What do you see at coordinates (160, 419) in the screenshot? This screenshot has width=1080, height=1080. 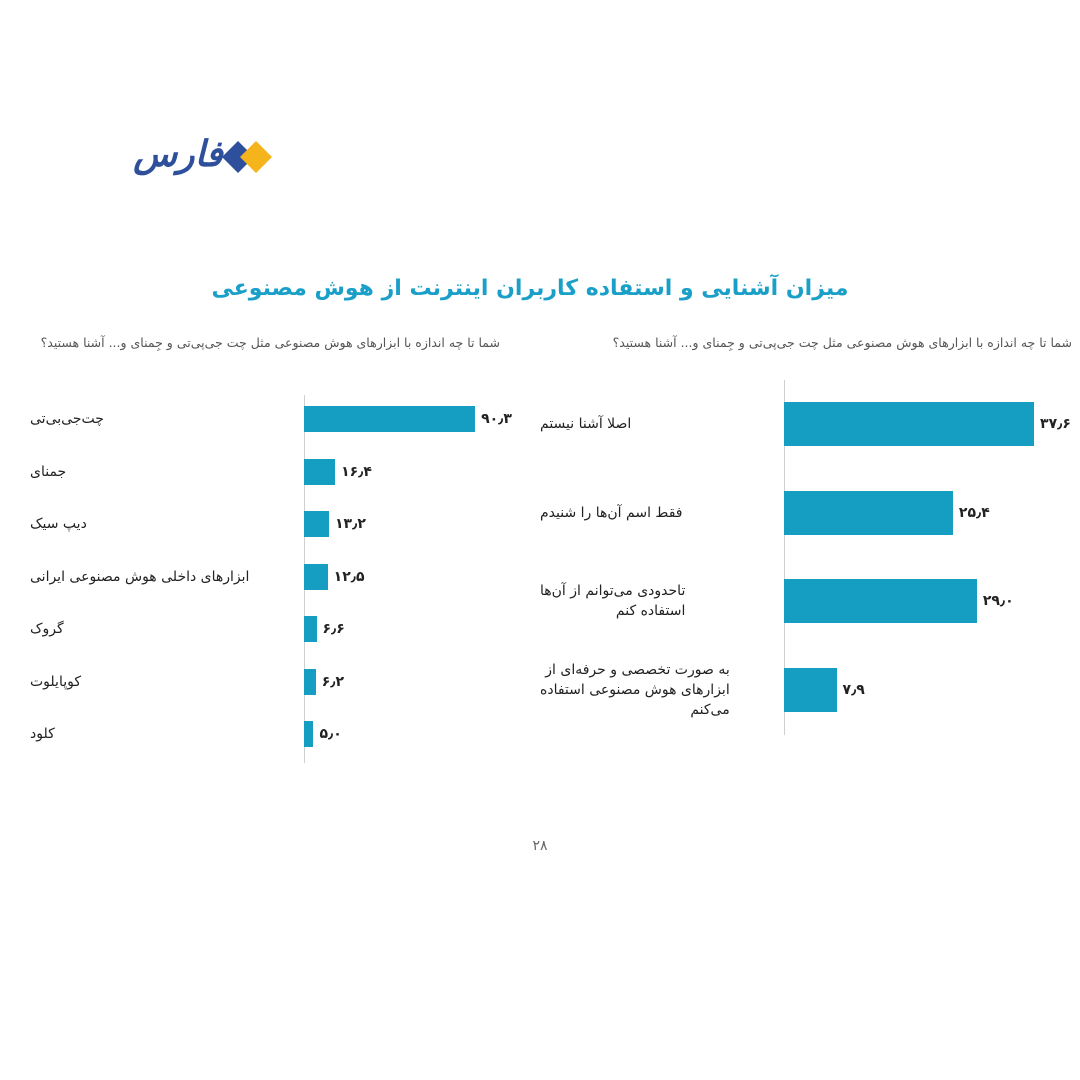 I see `category-label: چت‌جی‌بی‌تی` at bounding box center [160, 419].